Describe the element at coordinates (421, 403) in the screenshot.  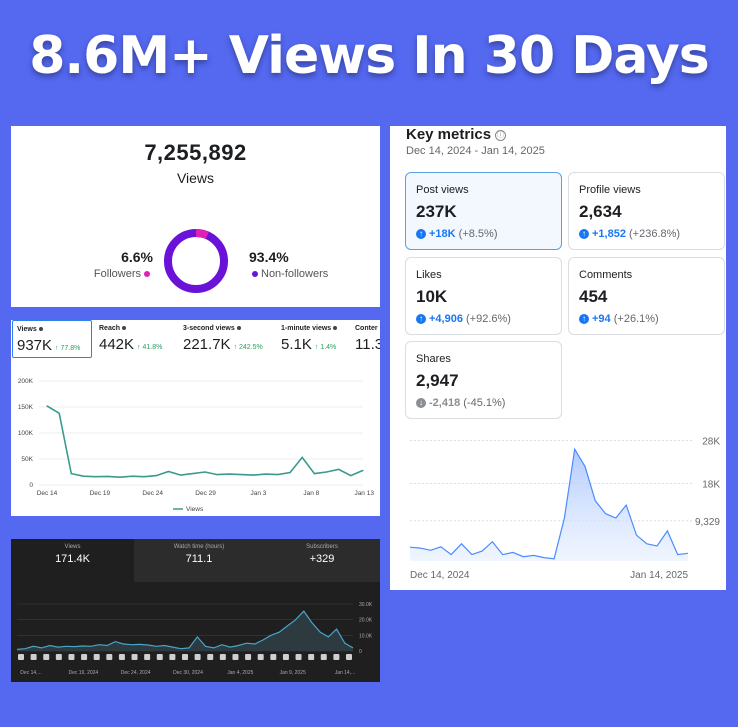
I see `arrow-down-icon: ↓` at that location.